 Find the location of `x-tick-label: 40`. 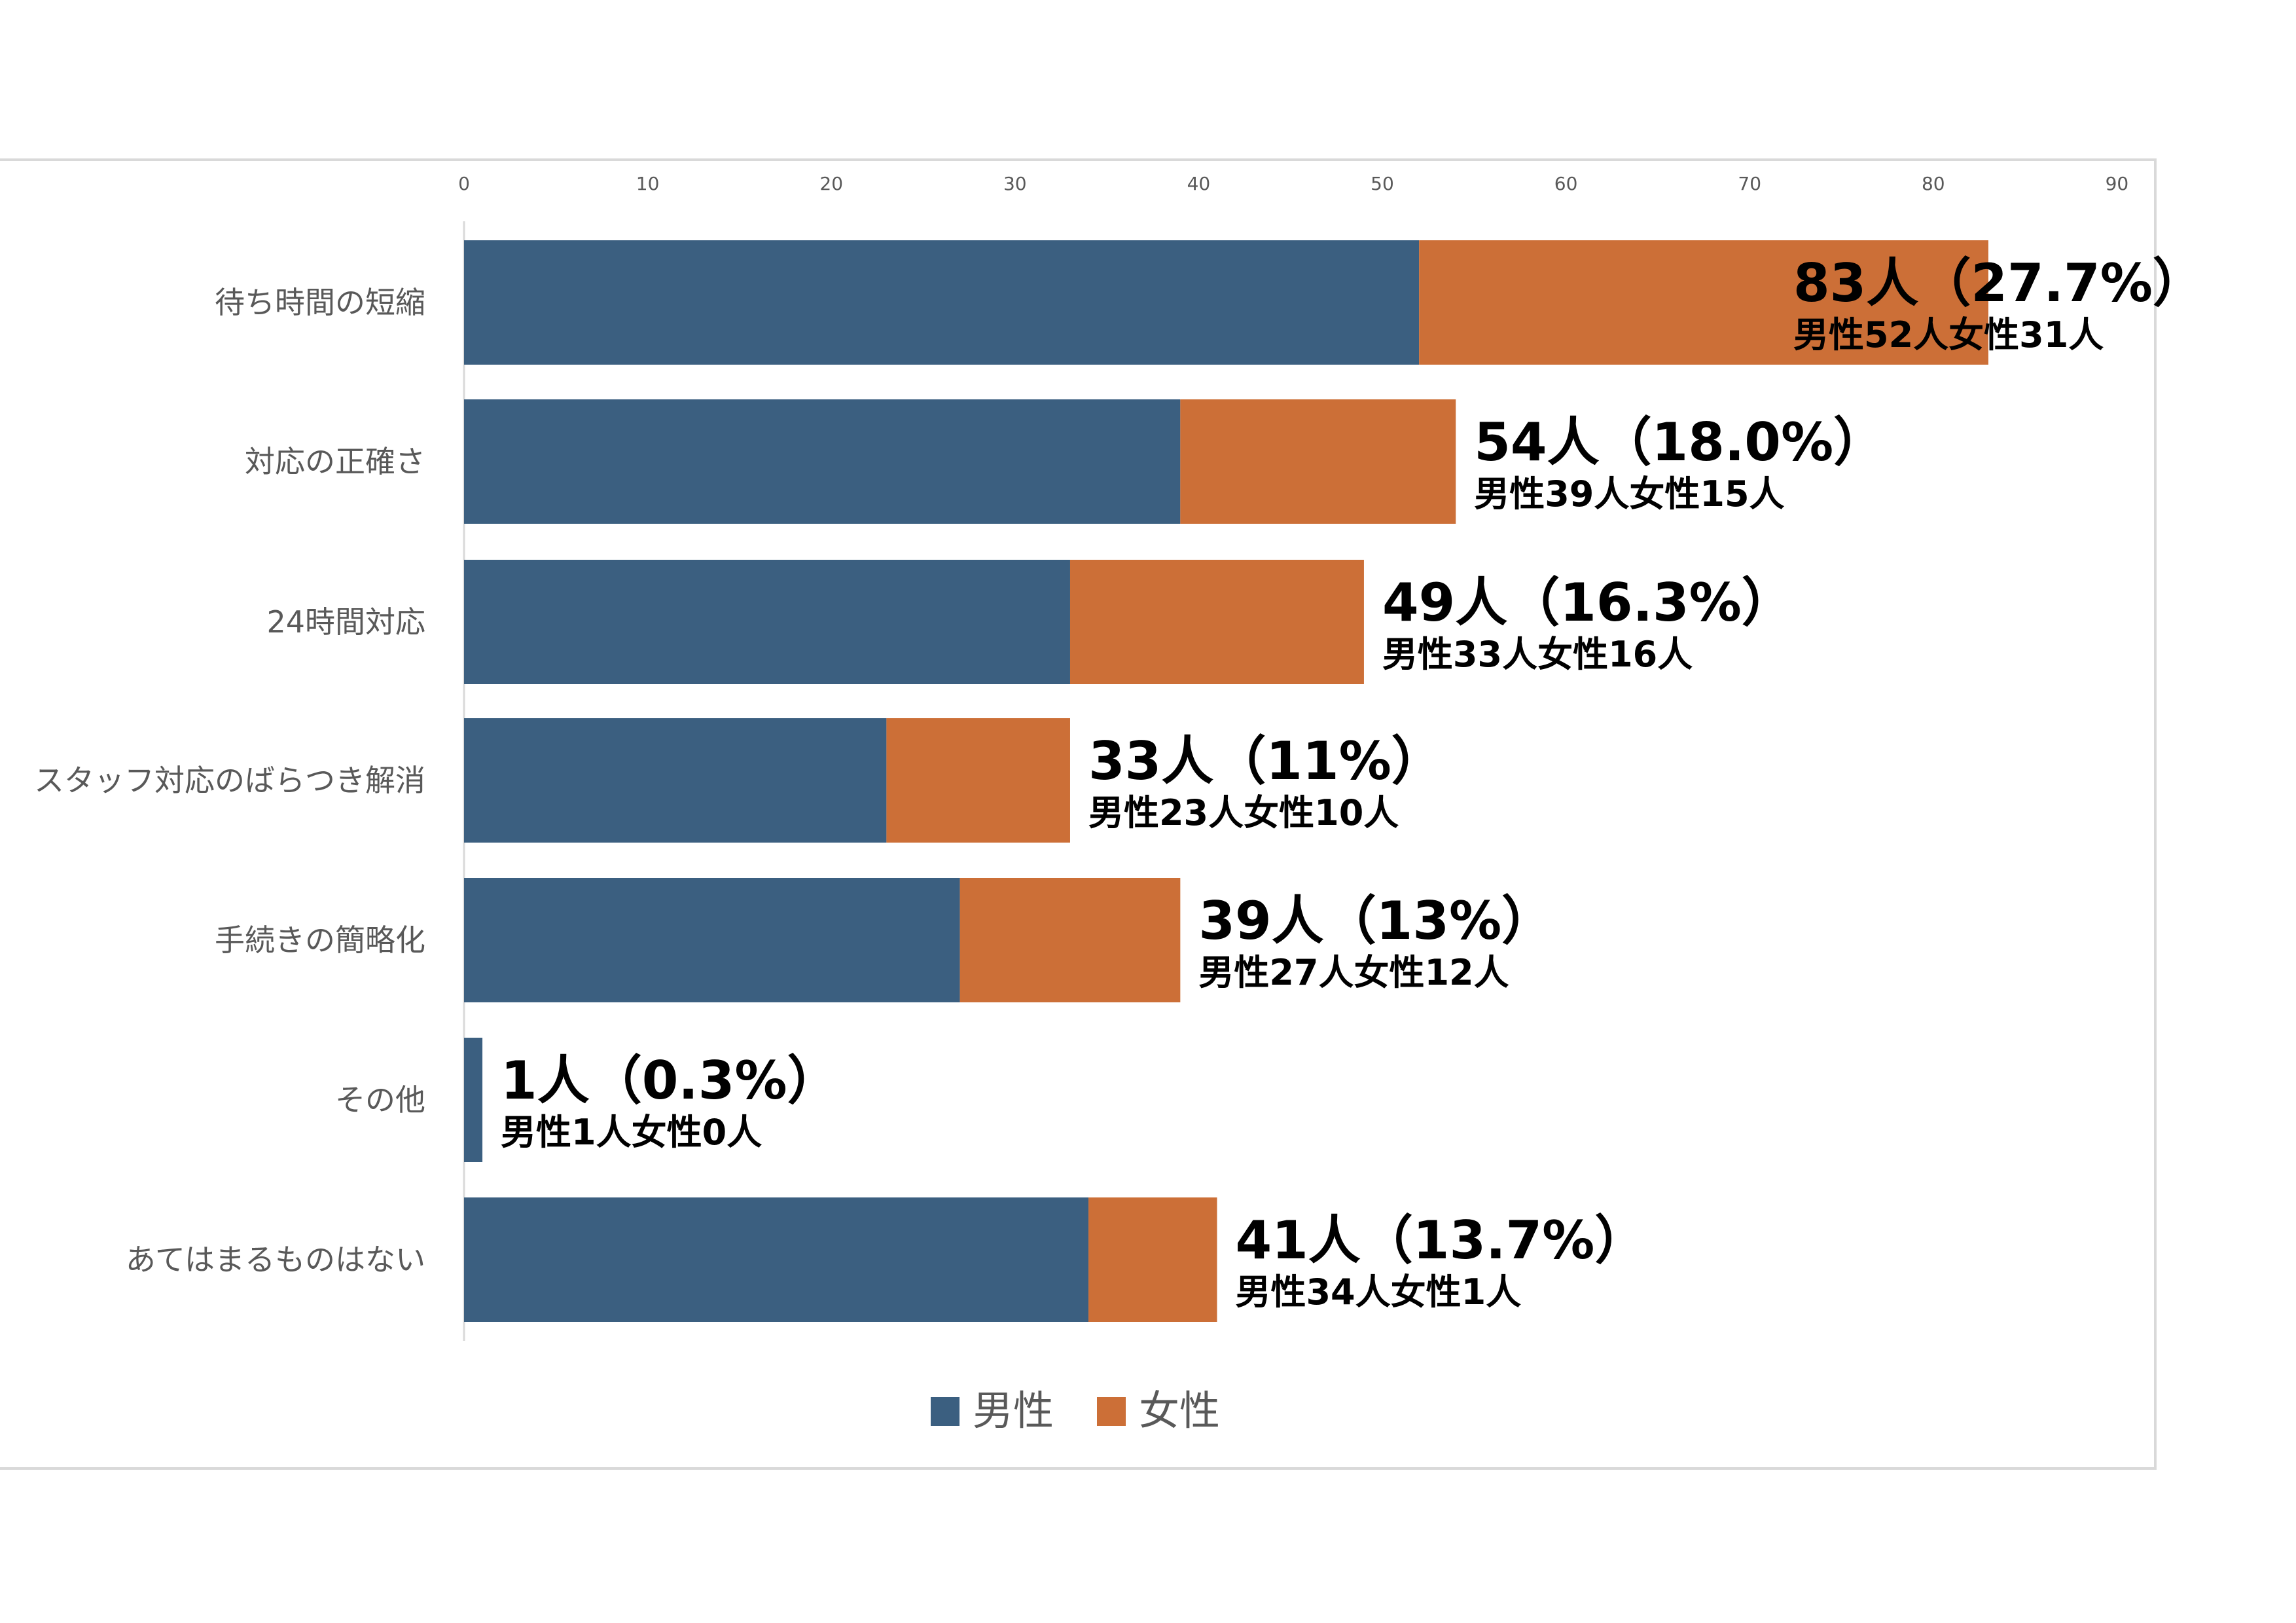

x-tick-label: 40 is located at coordinates (1199, 183).